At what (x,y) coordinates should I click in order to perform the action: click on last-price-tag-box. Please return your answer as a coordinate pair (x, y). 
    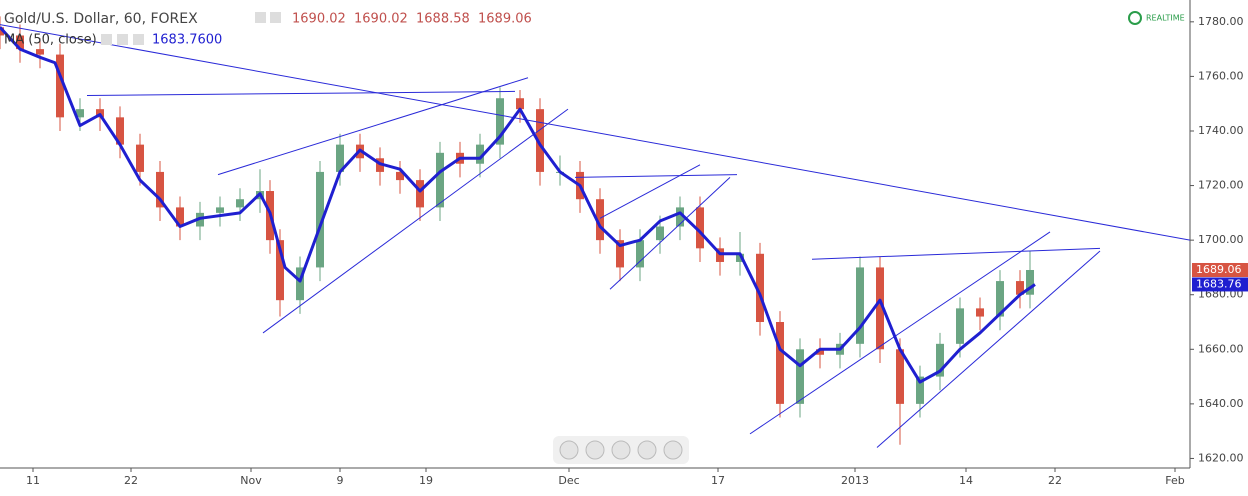
    Looking at the image, I should click on (1220, 269).